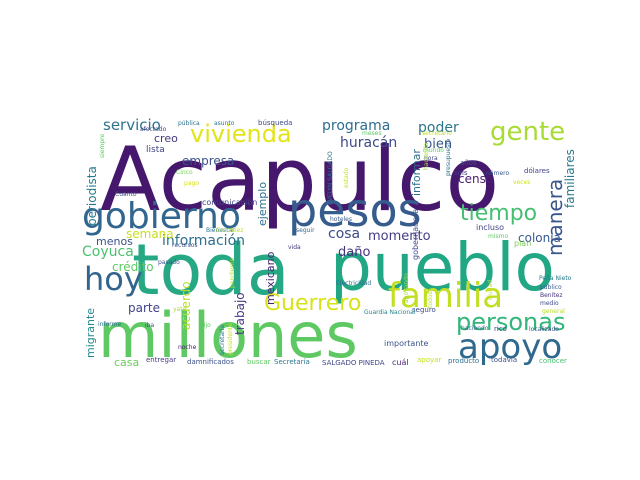 Image resolution: width=640 pixels, height=480 pixels. I want to click on word-todavia: todavía, so click(504, 360).